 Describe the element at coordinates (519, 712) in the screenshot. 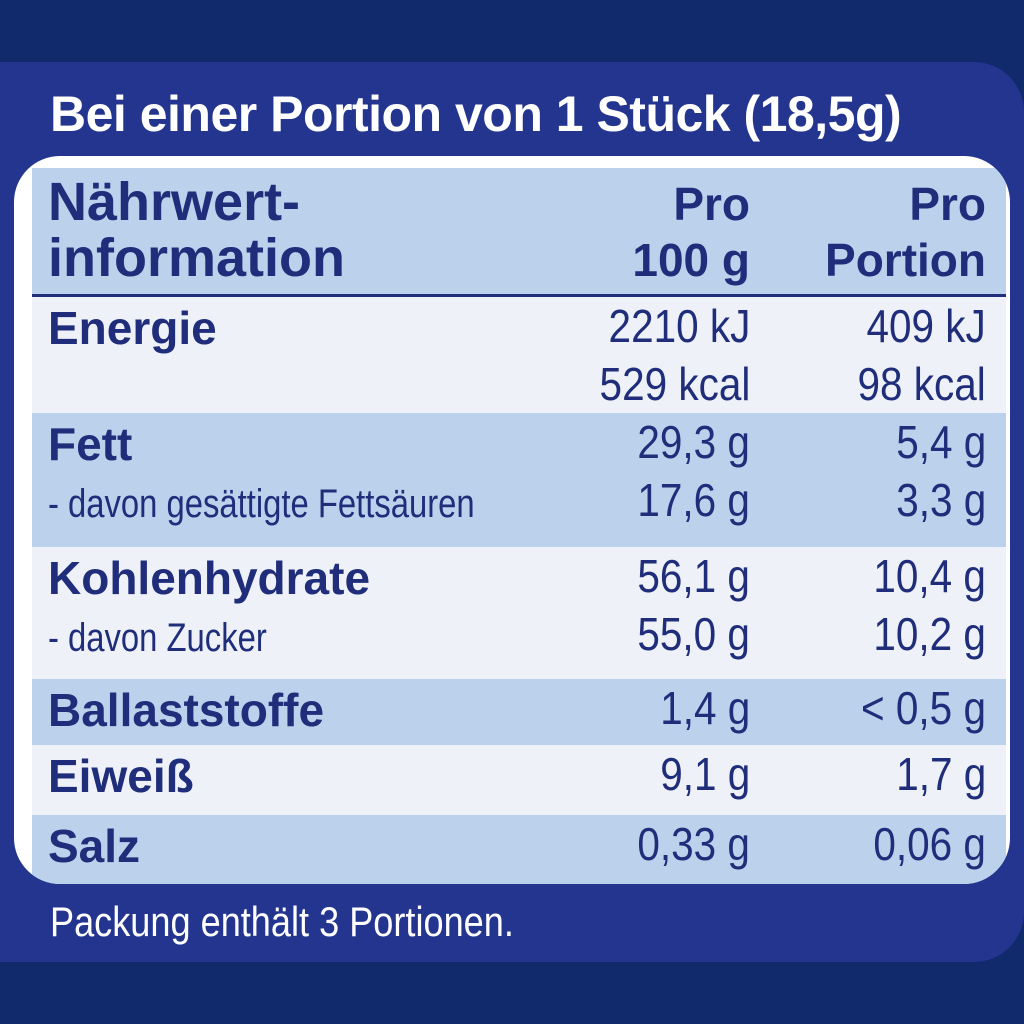

I see `table-row-fiber: Ballaststoffe 1,4 g < 0,5 g` at that location.